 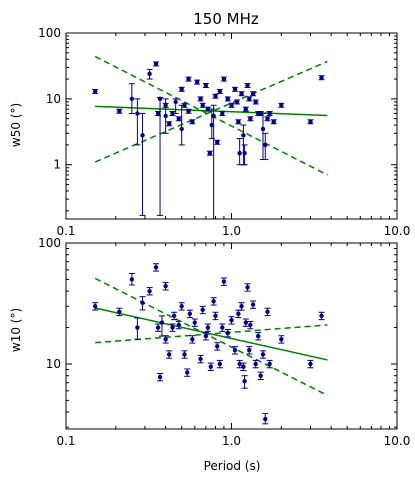 What do you see at coordinates (16, 125) in the screenshot?
I see `y-axis-label: w50 (°)` at bounding box center [16, 125].